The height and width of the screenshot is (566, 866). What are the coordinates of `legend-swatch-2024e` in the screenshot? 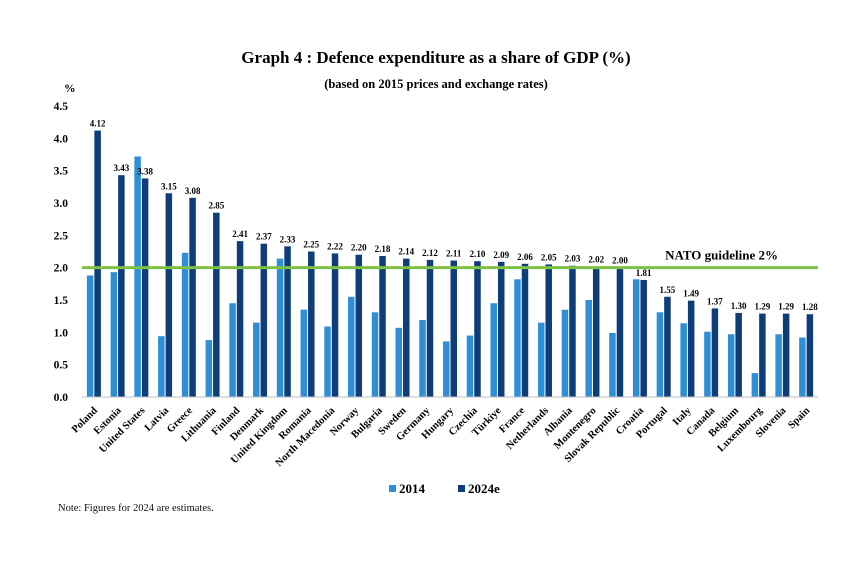 It's located at (461, 488).